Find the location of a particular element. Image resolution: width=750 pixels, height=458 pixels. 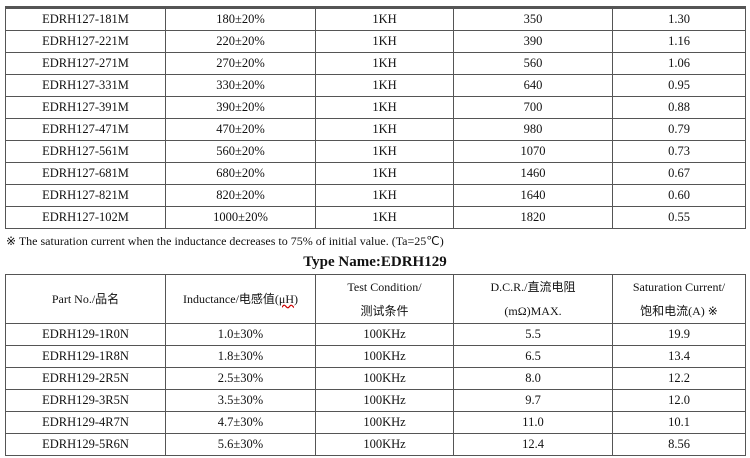

cell-inductance: 1000±20% is located at coordinates (240, 217).